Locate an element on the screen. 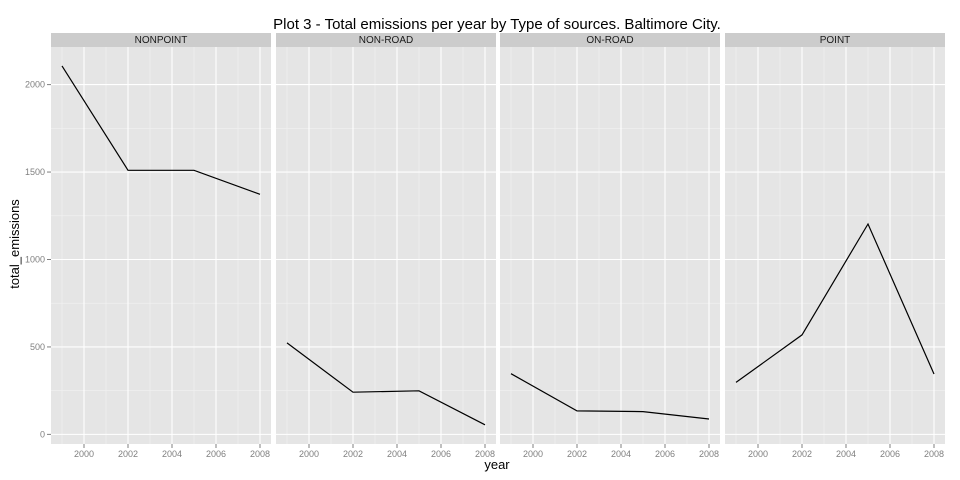 Image resolution: width=960 pixels, height=480 pixels. facet-strip-label: POINT is located at coordinates (835, 40).